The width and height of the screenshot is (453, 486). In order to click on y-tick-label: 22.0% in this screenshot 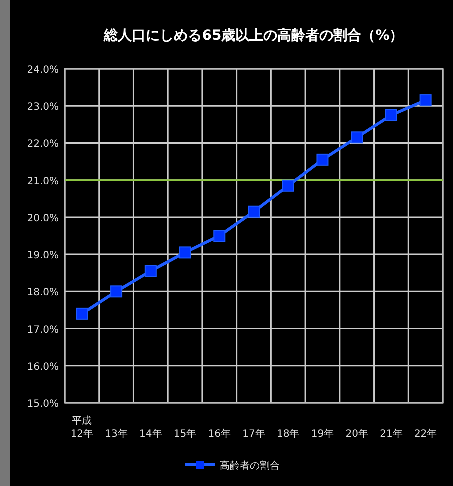, I will do `click(43, 144)`.